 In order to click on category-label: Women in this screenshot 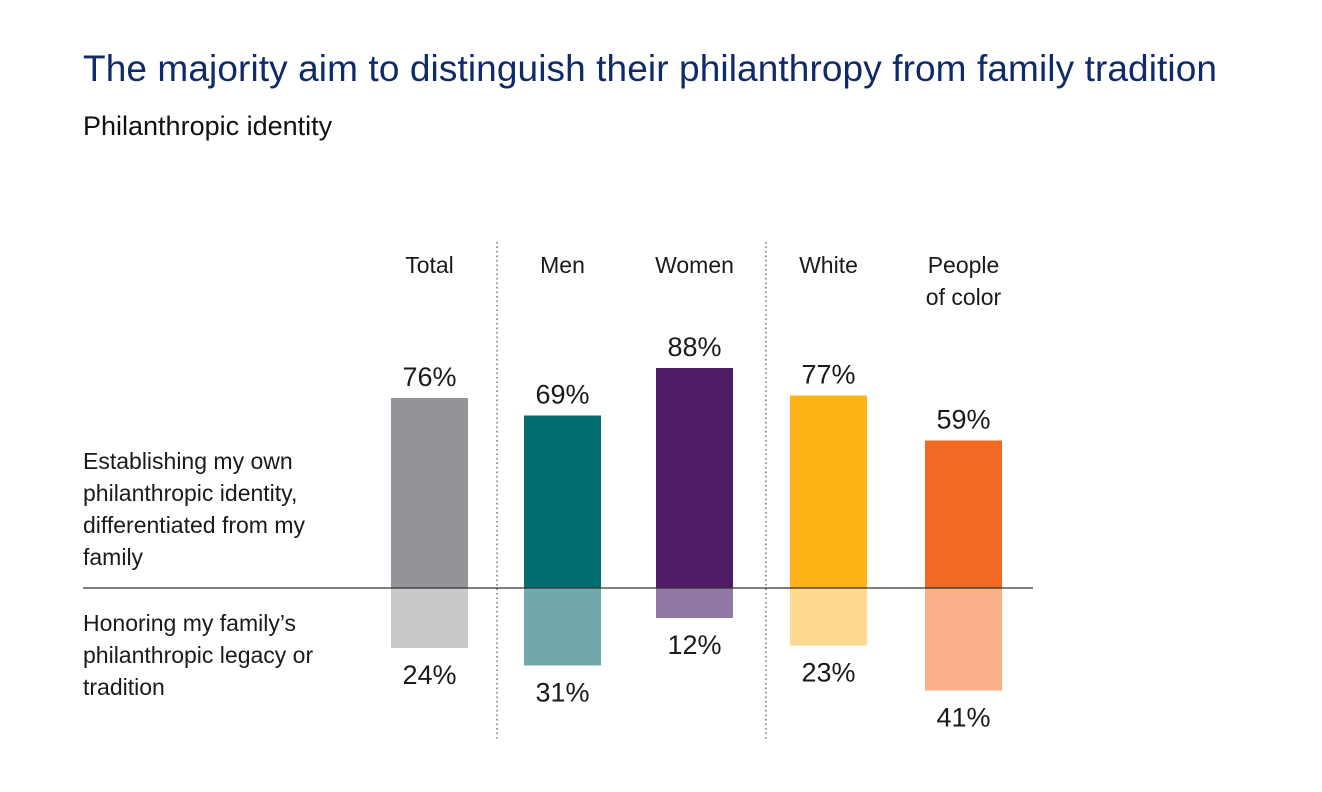, I will do `click(694, 265)`.